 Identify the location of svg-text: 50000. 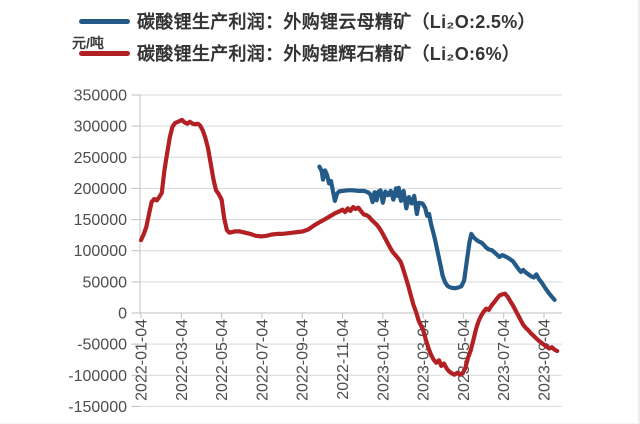
(105, 282).